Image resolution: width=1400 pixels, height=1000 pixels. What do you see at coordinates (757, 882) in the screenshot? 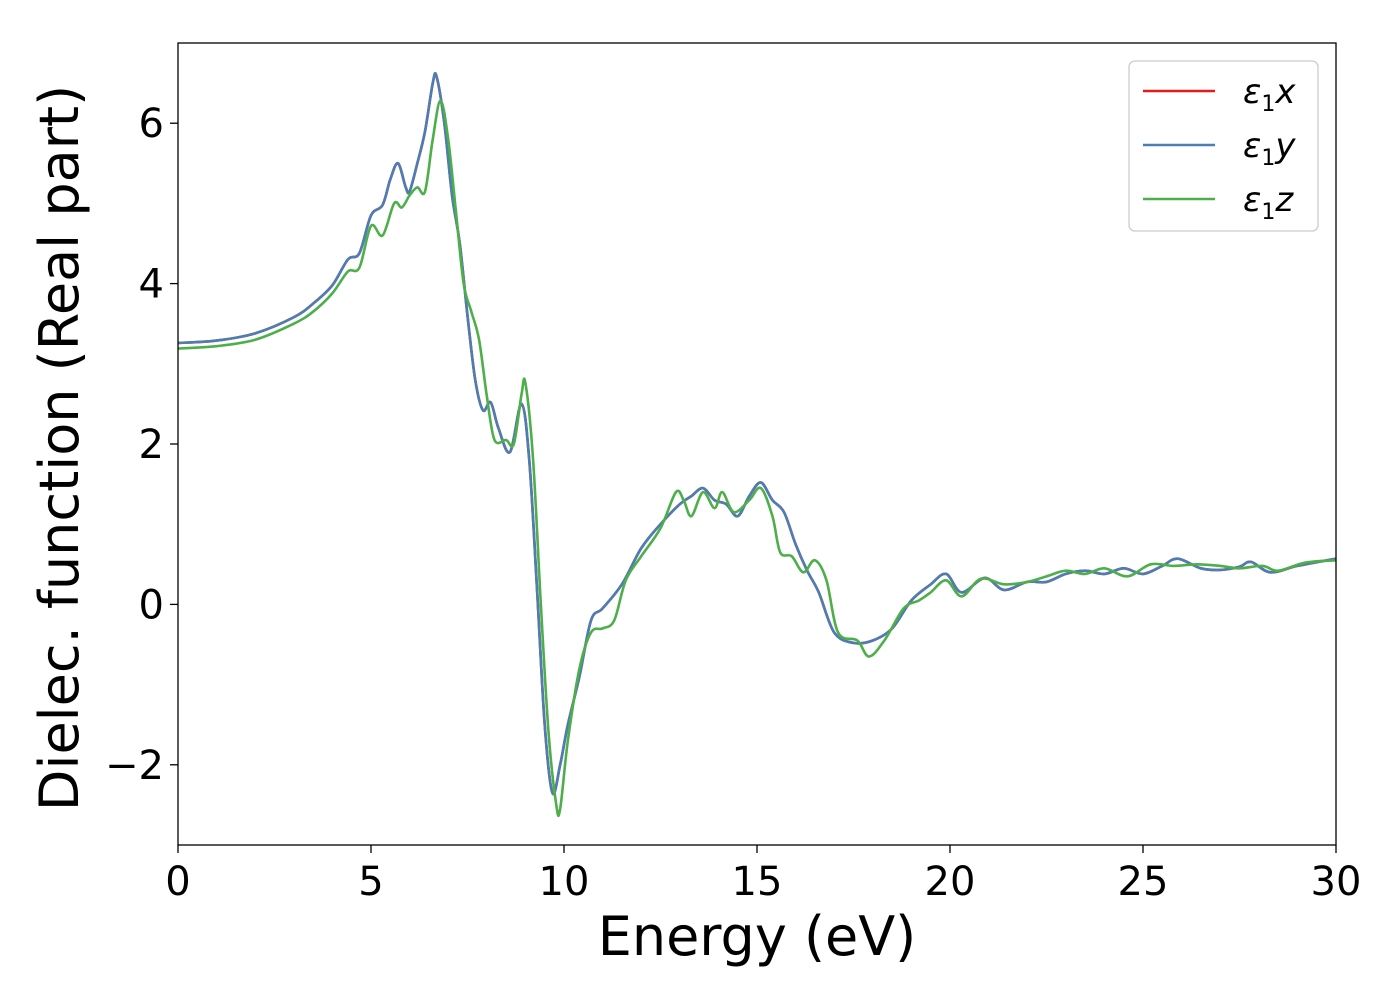
I see `x-tick-label: 15` at bounding box center [757, 882].